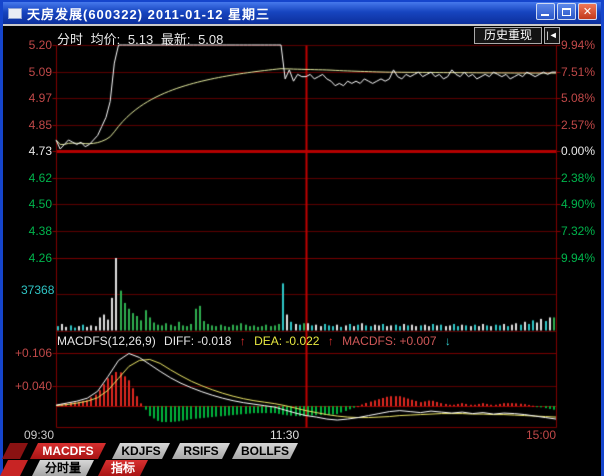  I want to click on tab-bollfs: BOLLFS, so click(265, 451).